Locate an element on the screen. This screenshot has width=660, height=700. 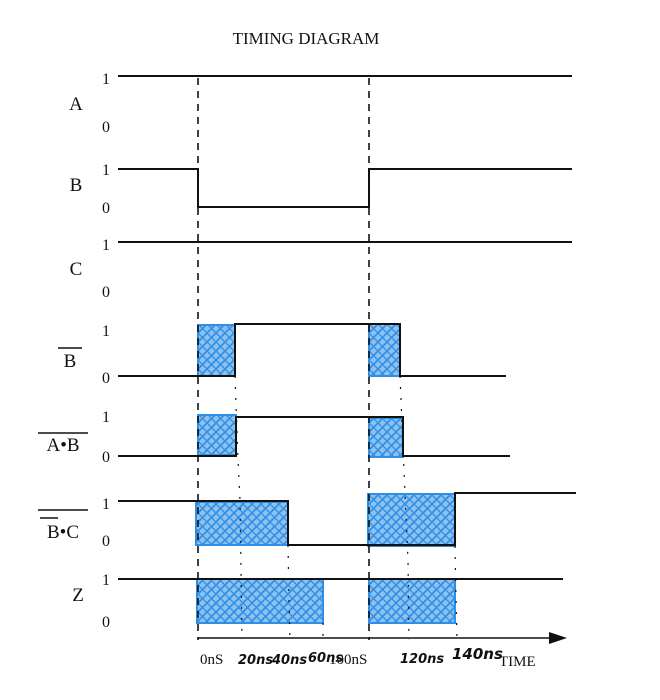
signal-name-z: Z is located at coordinates (78, 595).